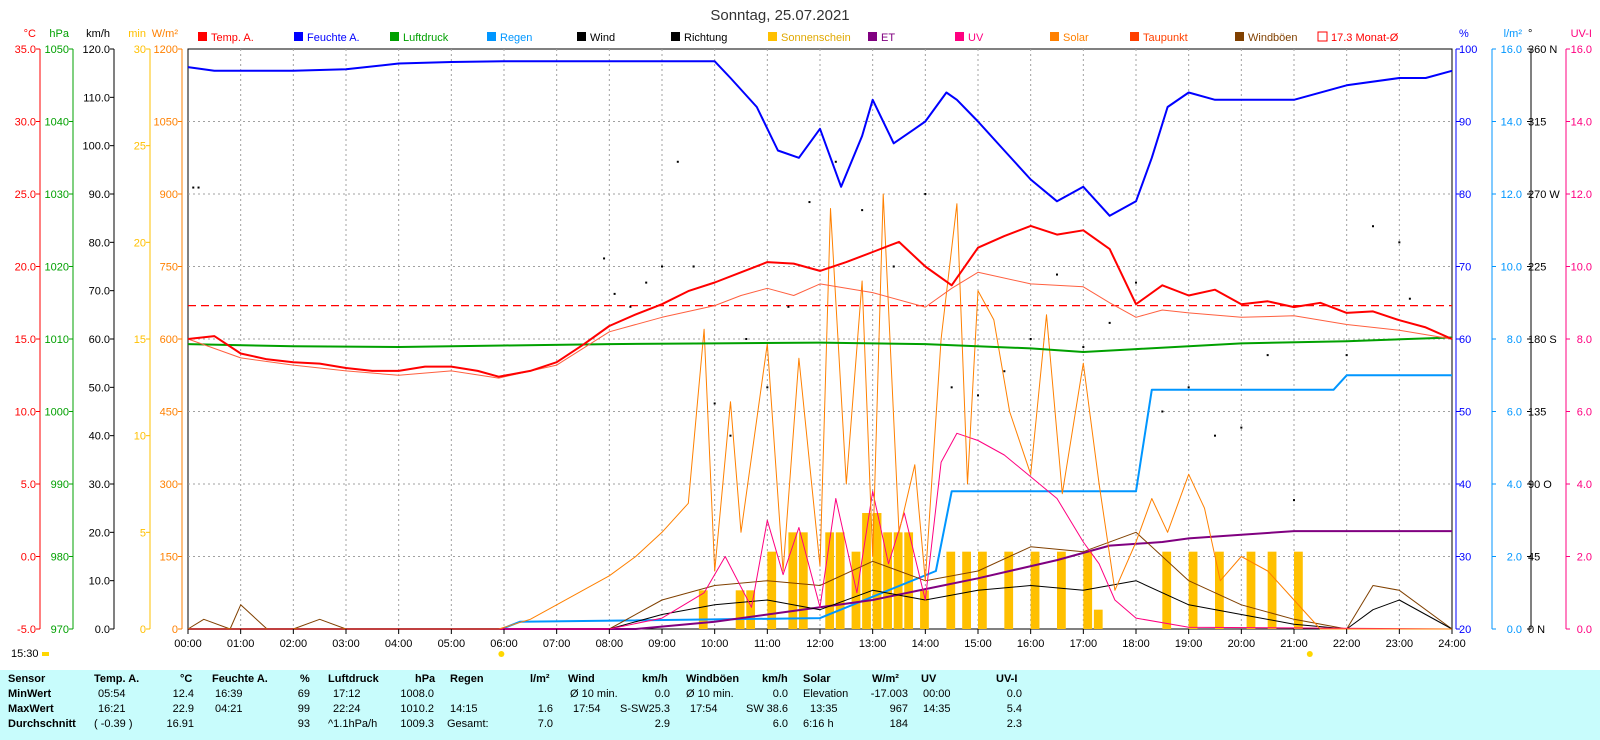  Describe the element at coordinates (353, 724) in the screenshot. I see `press-avg-note: ^1.1hPa/h` at that location.